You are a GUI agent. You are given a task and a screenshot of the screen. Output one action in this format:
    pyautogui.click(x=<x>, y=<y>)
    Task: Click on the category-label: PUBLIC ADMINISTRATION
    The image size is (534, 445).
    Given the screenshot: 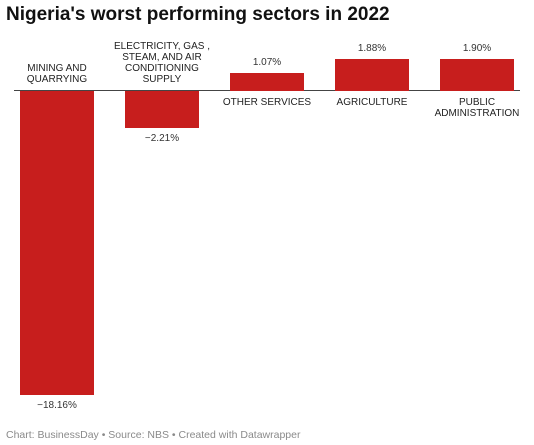 What is the action you would take?
    pyautogui.click(x=477, y=107)
    